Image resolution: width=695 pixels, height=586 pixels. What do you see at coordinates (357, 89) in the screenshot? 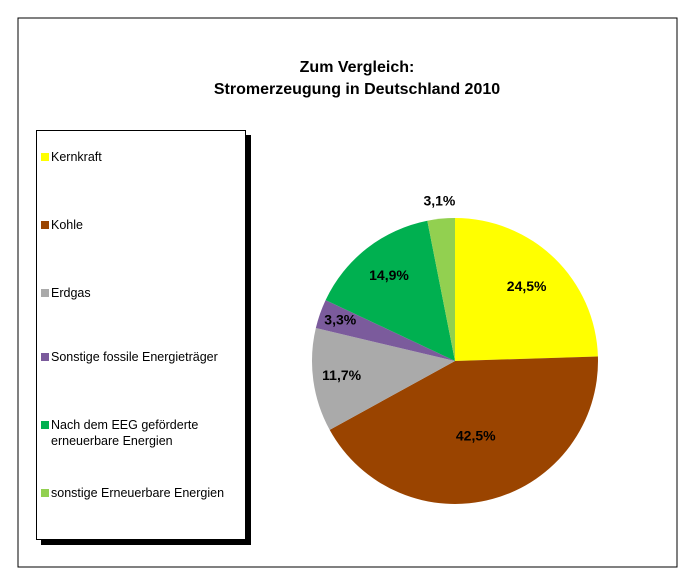
I see `chart-subtitle: Stromerzeugung in Deutschland 2010` at bounding box center [357, 89].